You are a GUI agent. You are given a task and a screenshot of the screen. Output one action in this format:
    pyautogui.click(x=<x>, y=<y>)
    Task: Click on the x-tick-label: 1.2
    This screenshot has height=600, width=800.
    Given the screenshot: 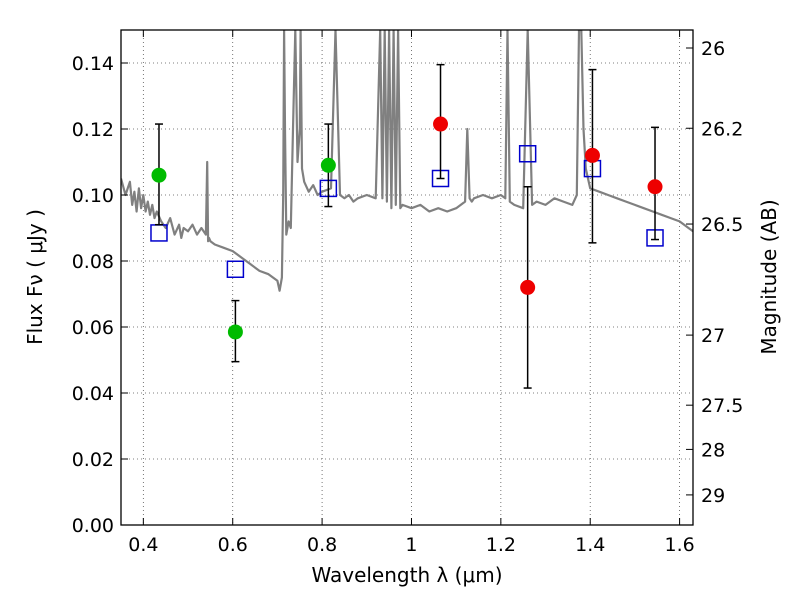 What is the action you would take?
    pyautogui.click(x=501, y=545)
    